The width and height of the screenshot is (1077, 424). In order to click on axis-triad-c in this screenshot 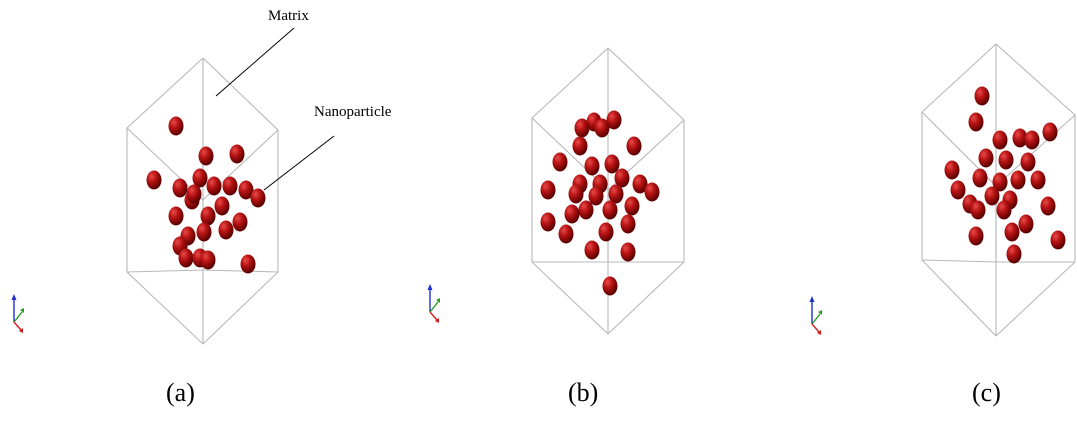, I will do `click(815, 315)`.